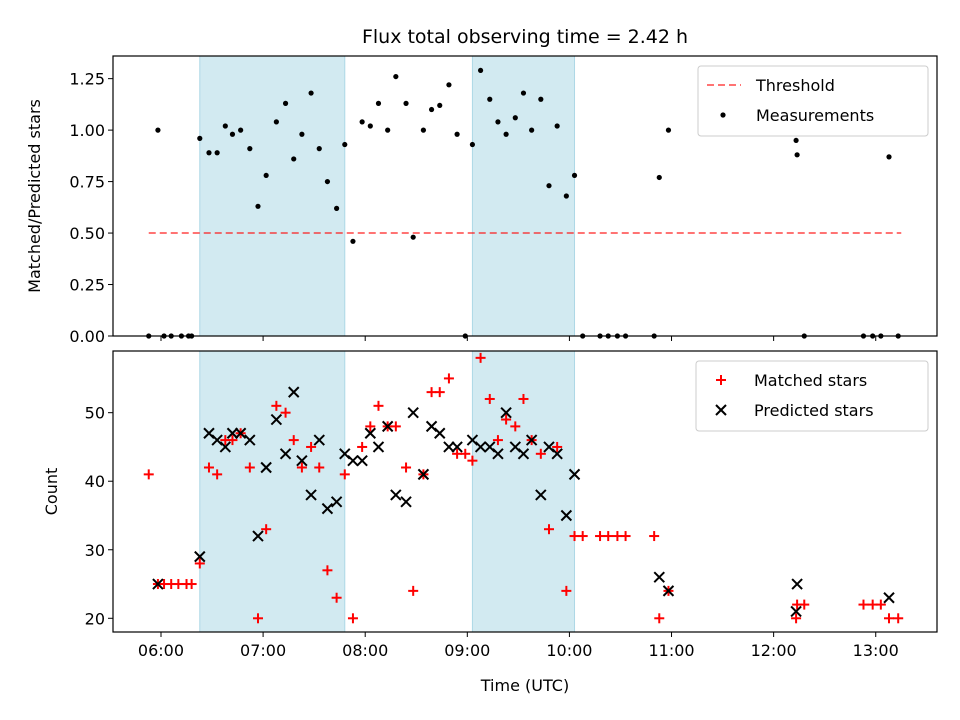 Image resolution: width=960 pixels, height=720 pixels. I want to click on x-tick-label: 10:00, so click(569, 650).